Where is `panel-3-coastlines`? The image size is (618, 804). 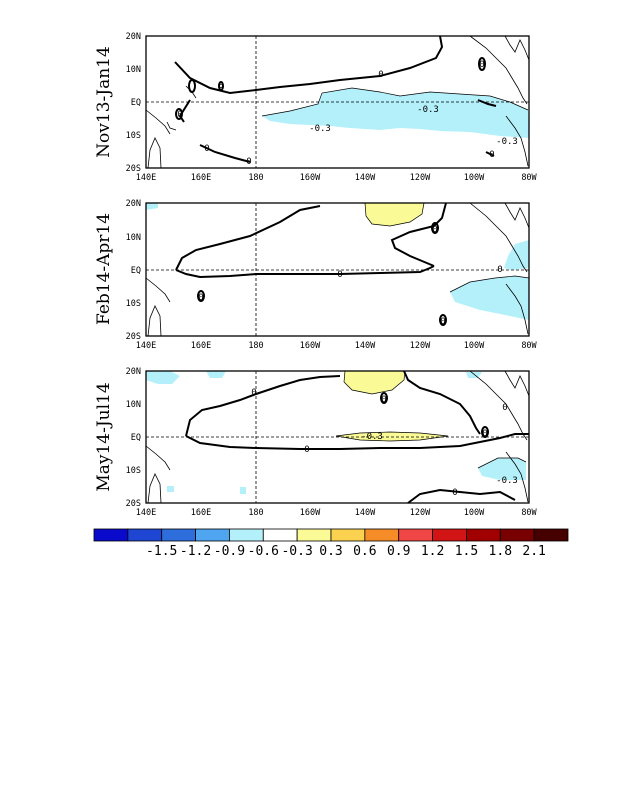
panel-3-coastlines is located at coordinates (337, 437).